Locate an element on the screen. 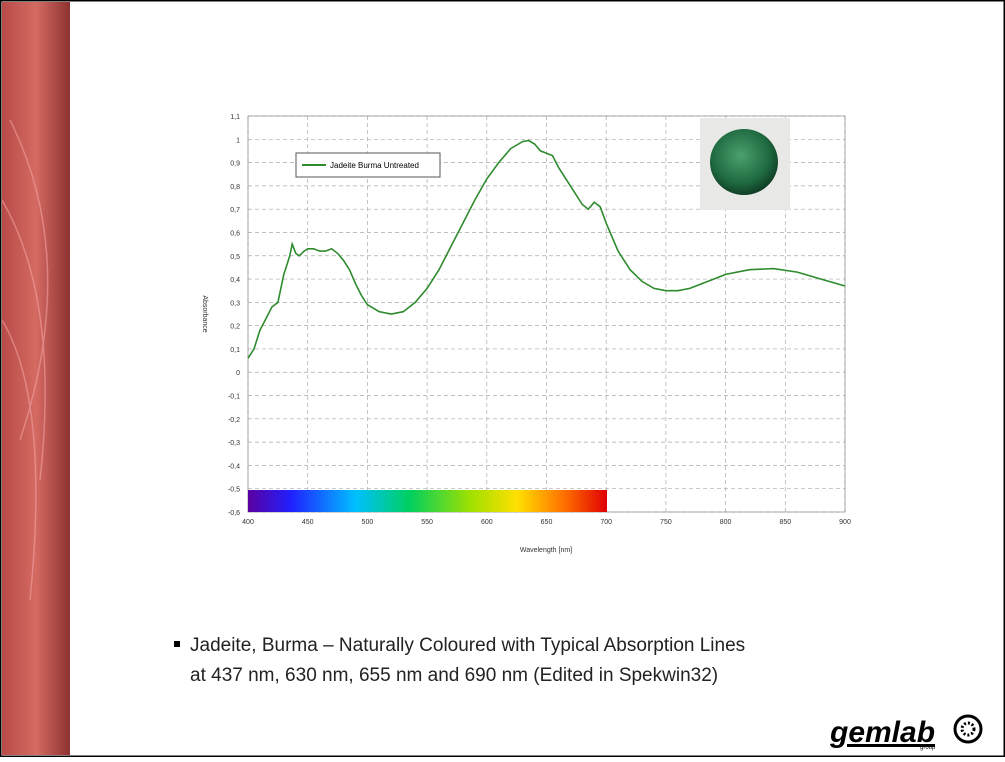 The height and width of the screenshot is (762, 1005). gem is located at coordinates (744, 162).